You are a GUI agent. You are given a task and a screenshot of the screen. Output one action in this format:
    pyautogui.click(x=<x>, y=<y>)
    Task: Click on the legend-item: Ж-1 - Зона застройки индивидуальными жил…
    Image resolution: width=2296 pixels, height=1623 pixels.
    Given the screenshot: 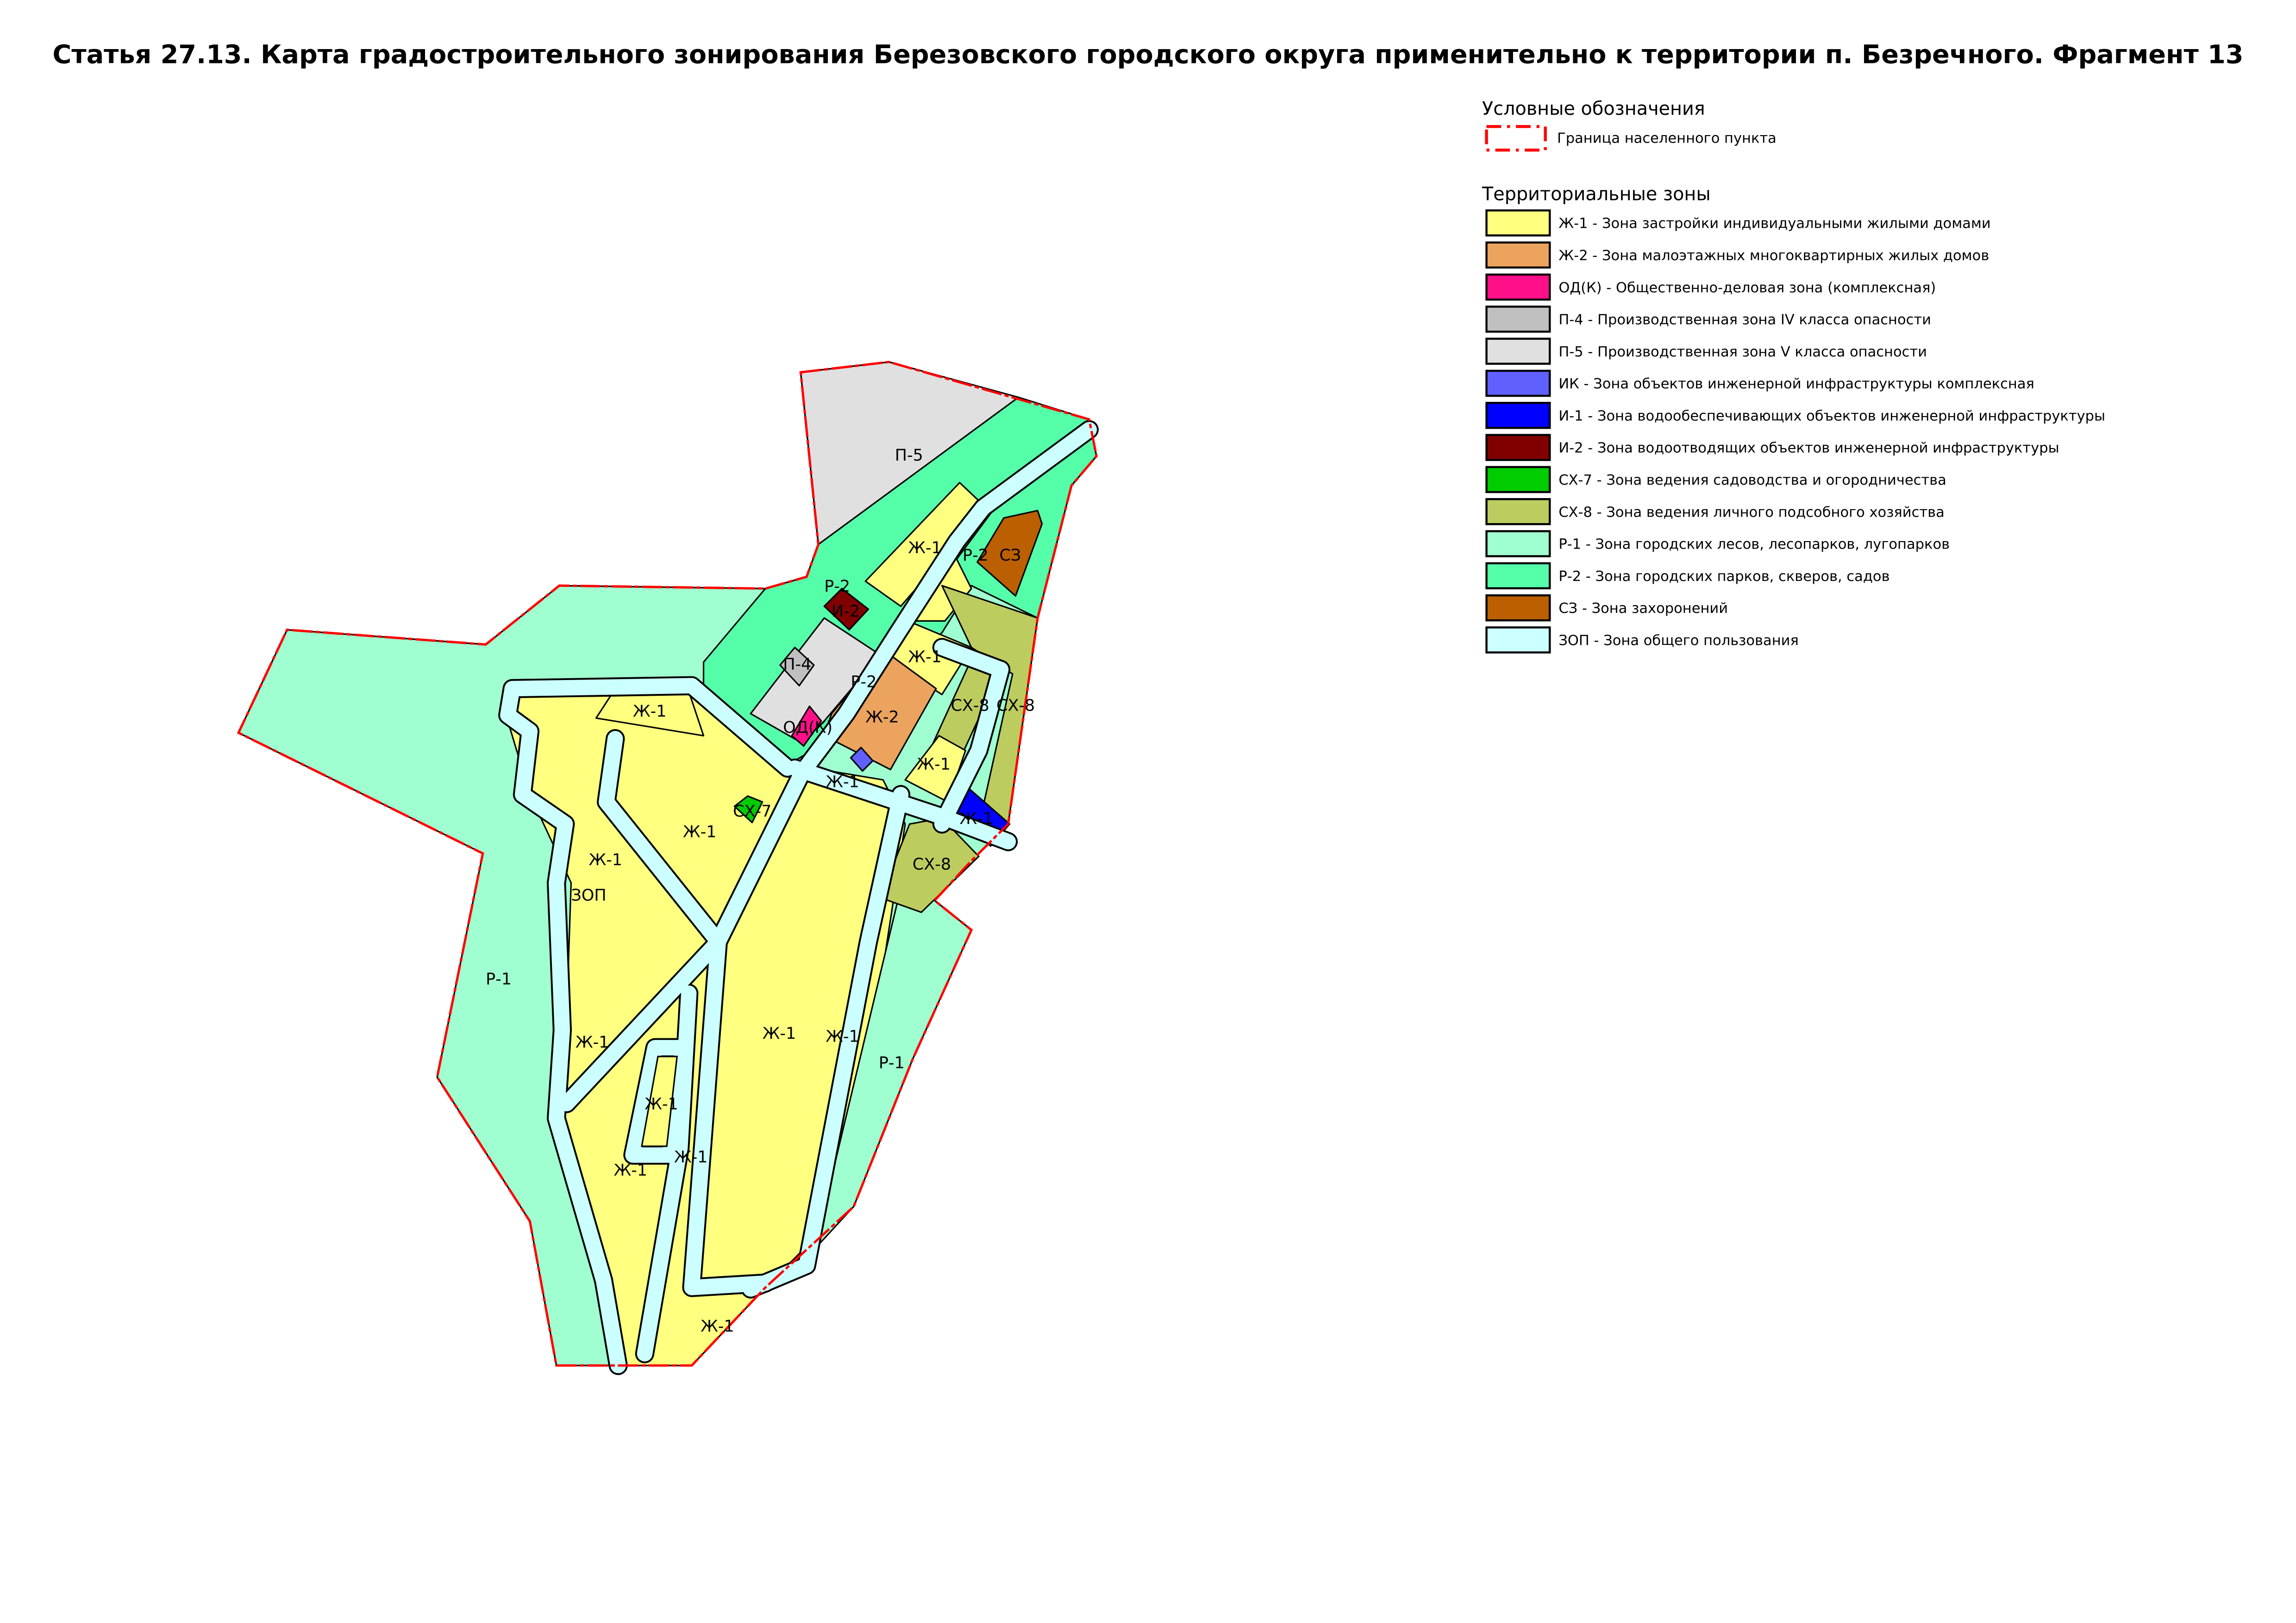 What is the action you would take?
    pyautogui.click(x=1738, y=223)
    